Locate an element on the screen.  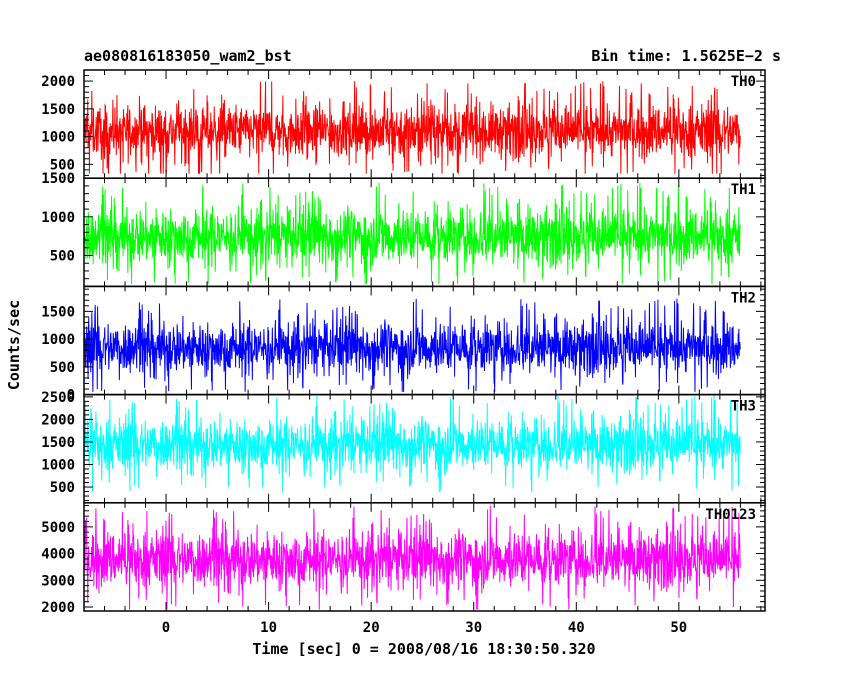
panel-th0123: 2000 3000 4000 5000 TH0123 is located at coordinates (403, 559).